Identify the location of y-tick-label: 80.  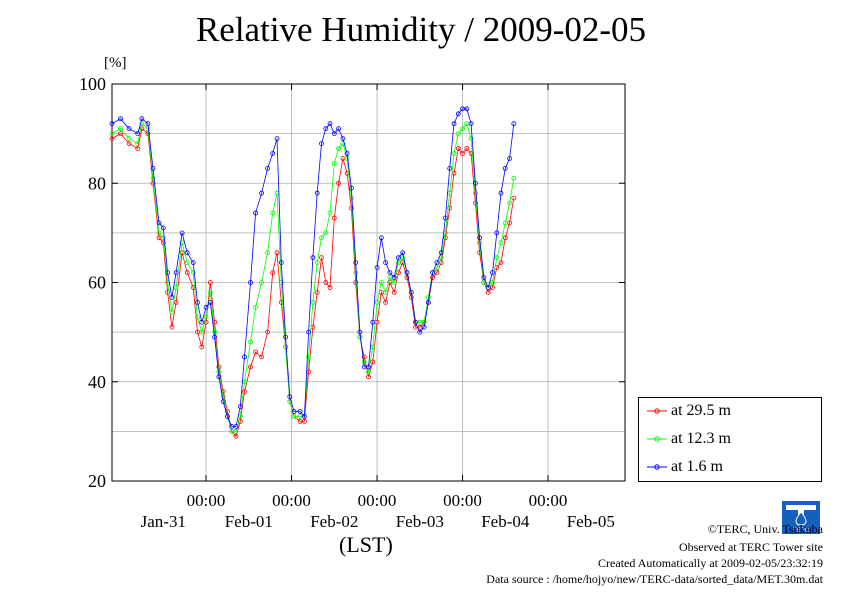
(97, 183).